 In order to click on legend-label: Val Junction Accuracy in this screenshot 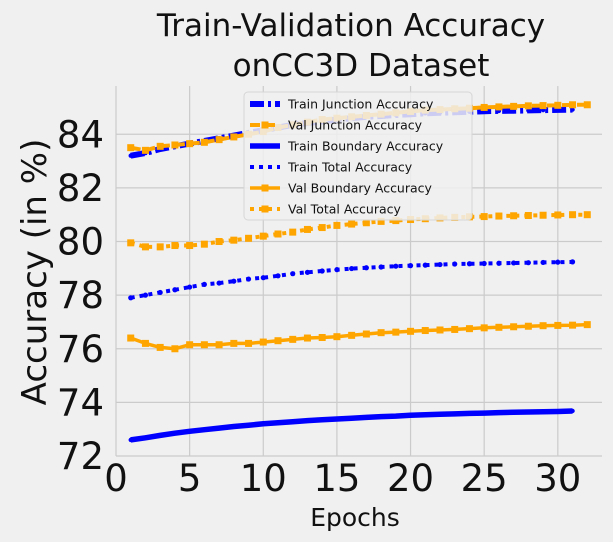, I will do `click(355, 125)`.